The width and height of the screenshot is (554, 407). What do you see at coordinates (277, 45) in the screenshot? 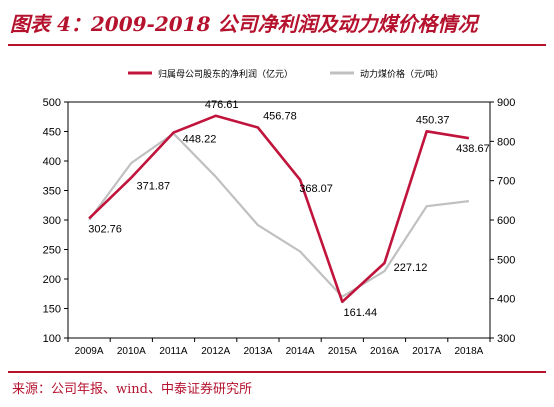
I see `title-divider` at bounding box center [277, 45].